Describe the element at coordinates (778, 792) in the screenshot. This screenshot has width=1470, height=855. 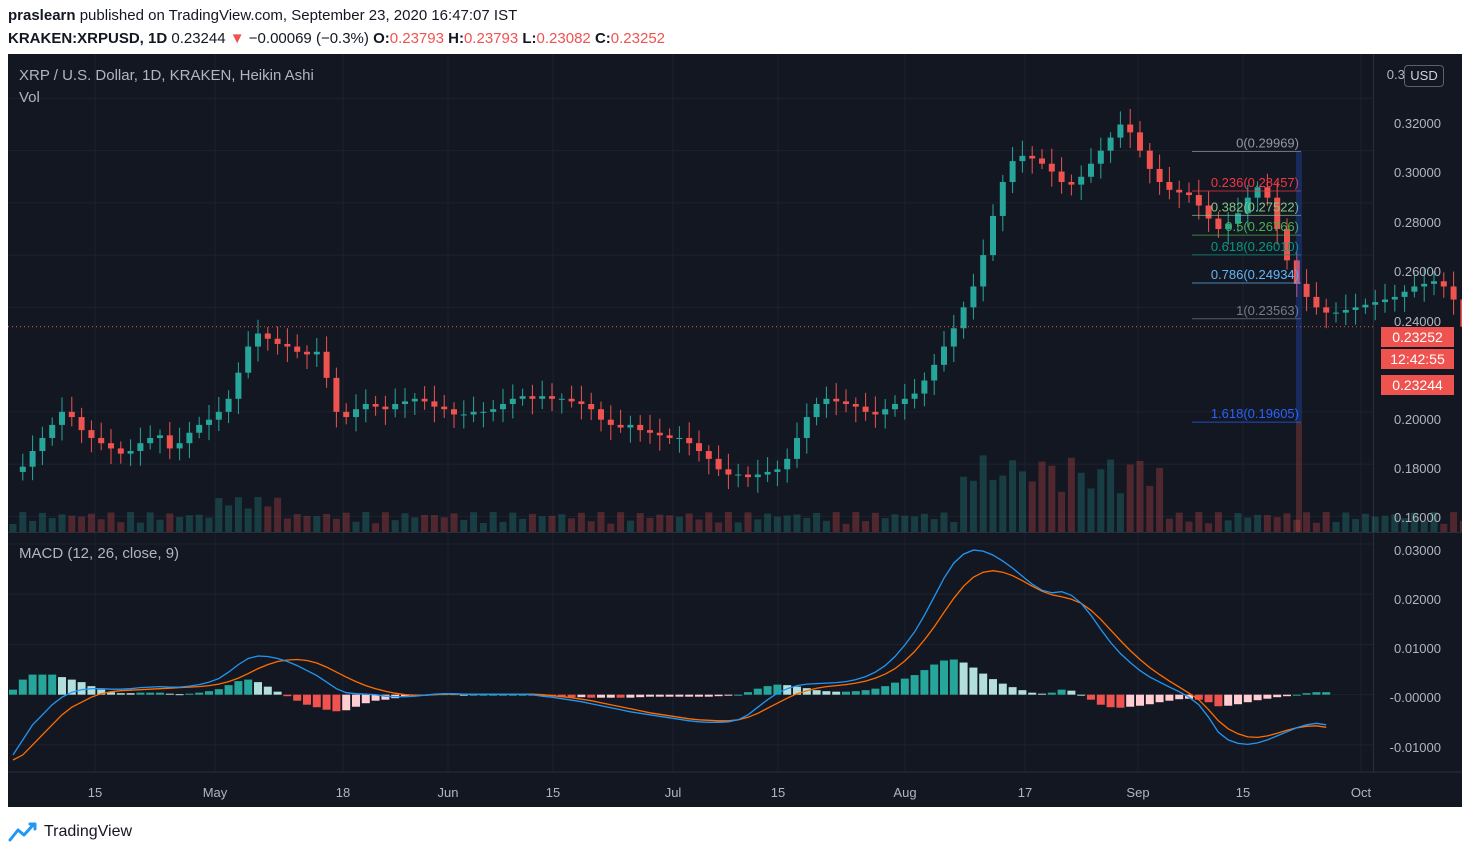
I see `time-axis-label: 15` at that location.